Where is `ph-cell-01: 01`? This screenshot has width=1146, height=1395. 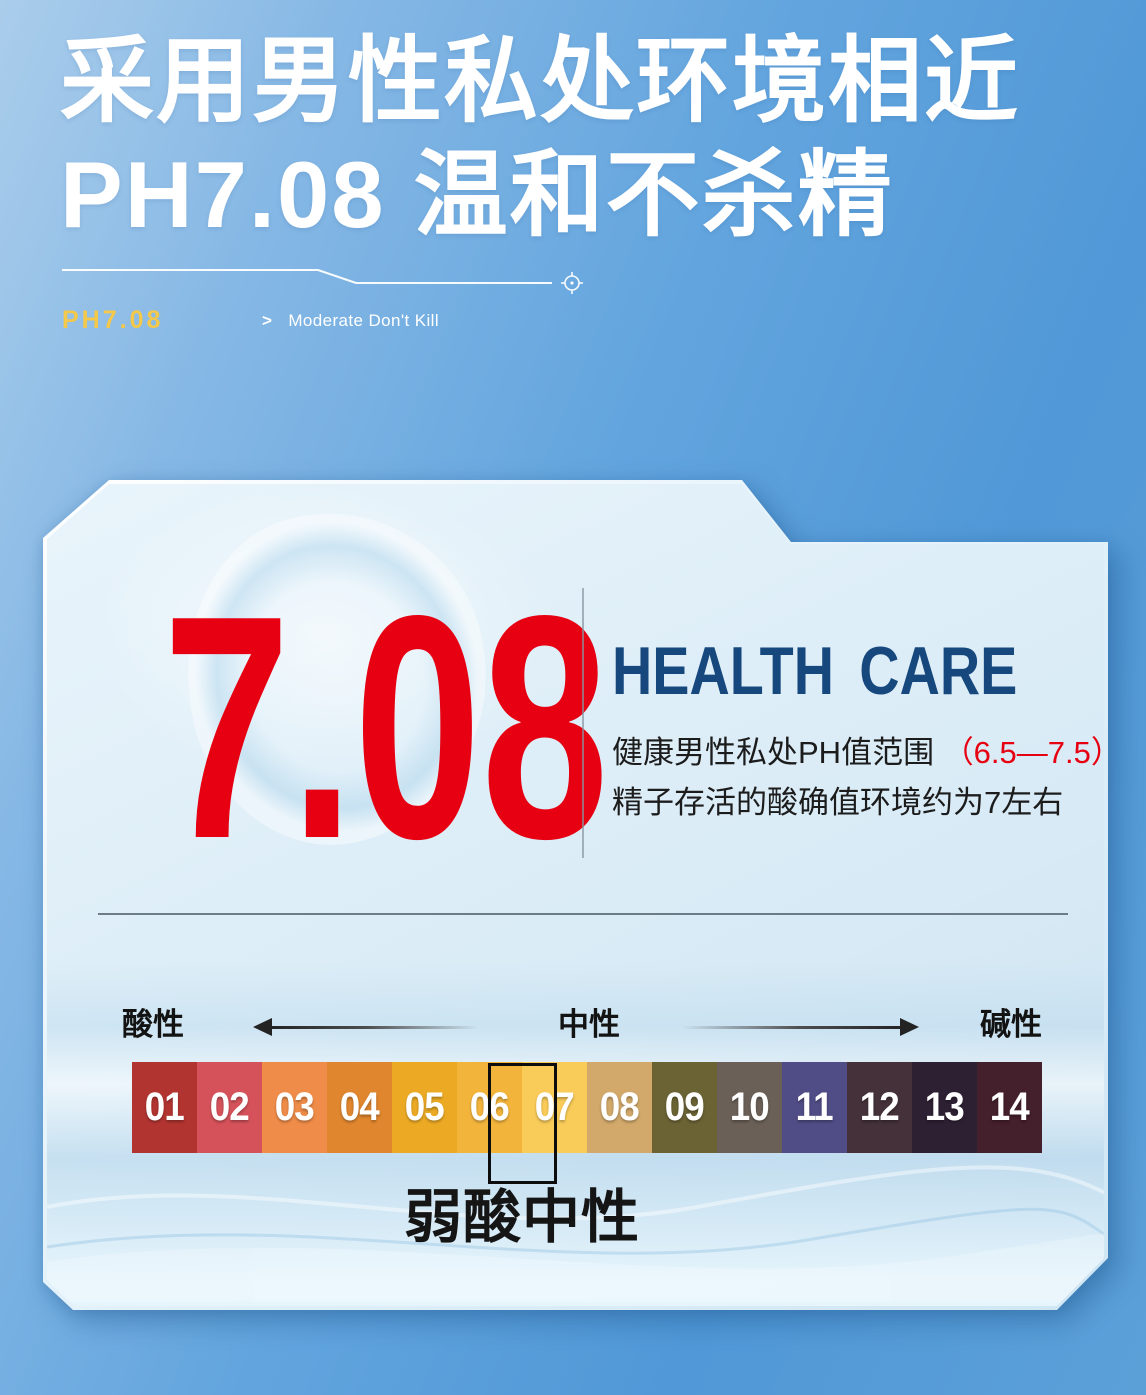
ph-cell-01: 01 is located at coordinates (164, 1107).